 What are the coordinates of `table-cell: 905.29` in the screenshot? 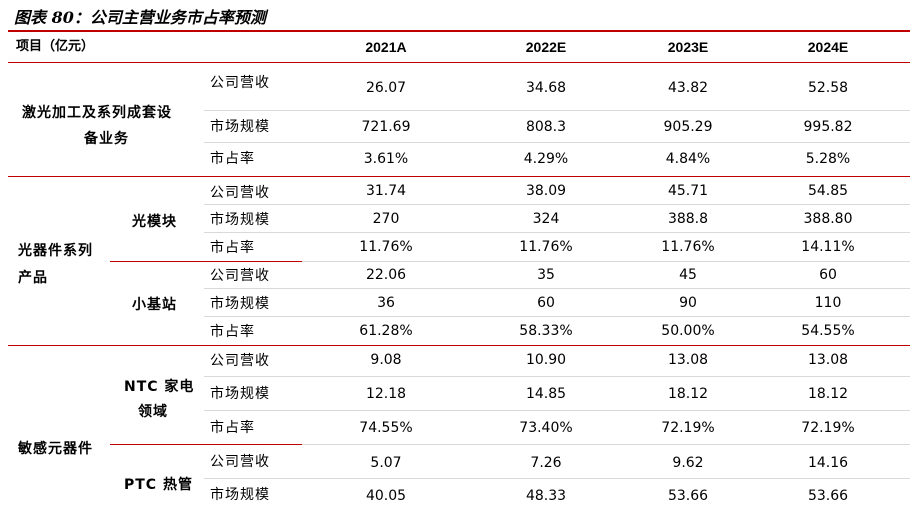 It's located at (688, 127).